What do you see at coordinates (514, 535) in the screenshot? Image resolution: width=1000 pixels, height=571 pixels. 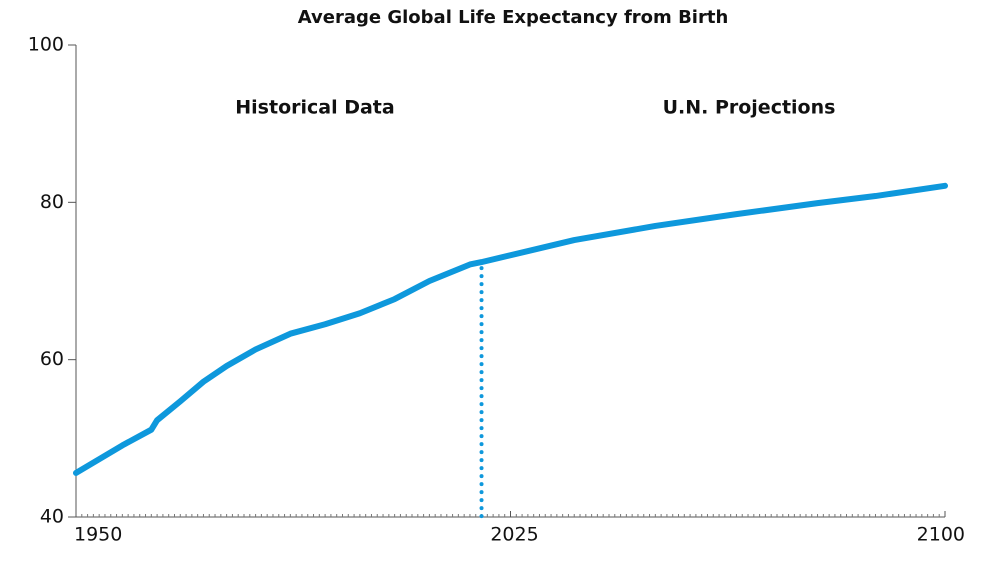 I see `x-tick-label: 2025` at bounding box center [514, 535].